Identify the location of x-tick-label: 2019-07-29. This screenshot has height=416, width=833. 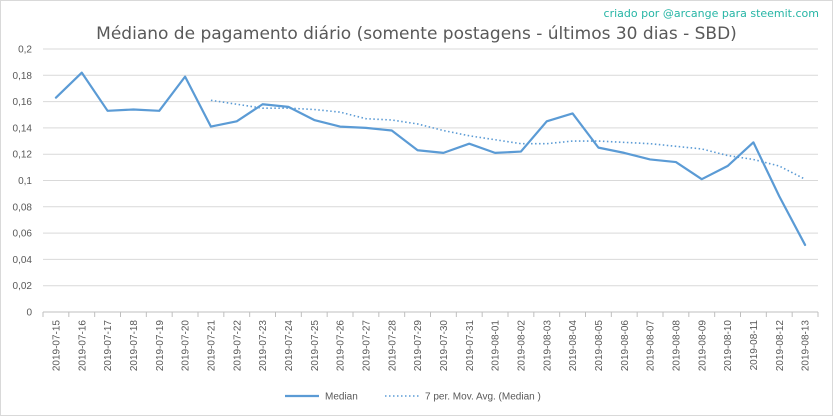
(418, 346).